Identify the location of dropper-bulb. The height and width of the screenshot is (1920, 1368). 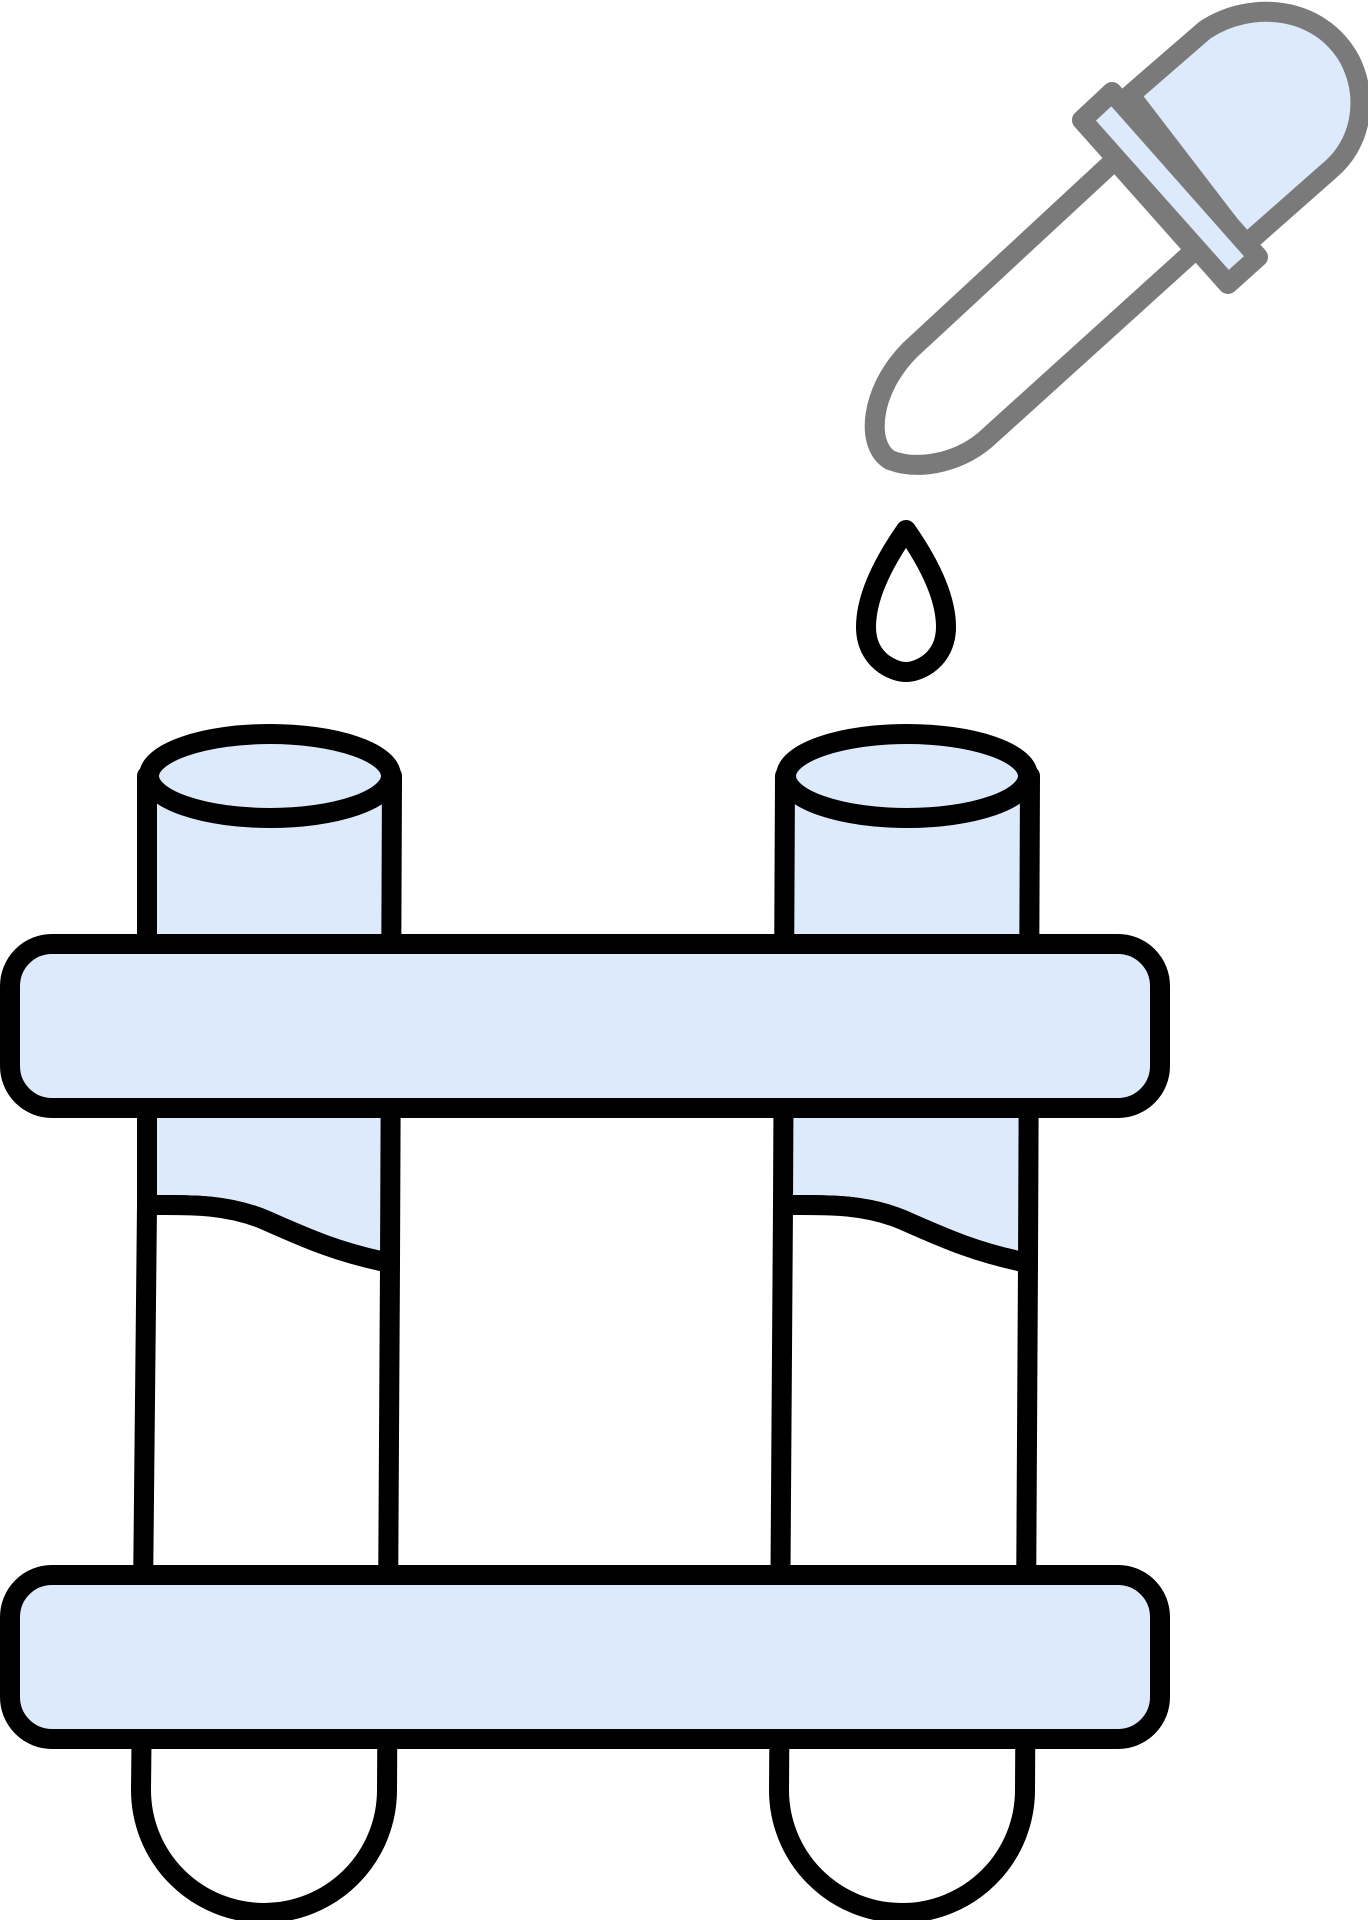
(1244, 128).